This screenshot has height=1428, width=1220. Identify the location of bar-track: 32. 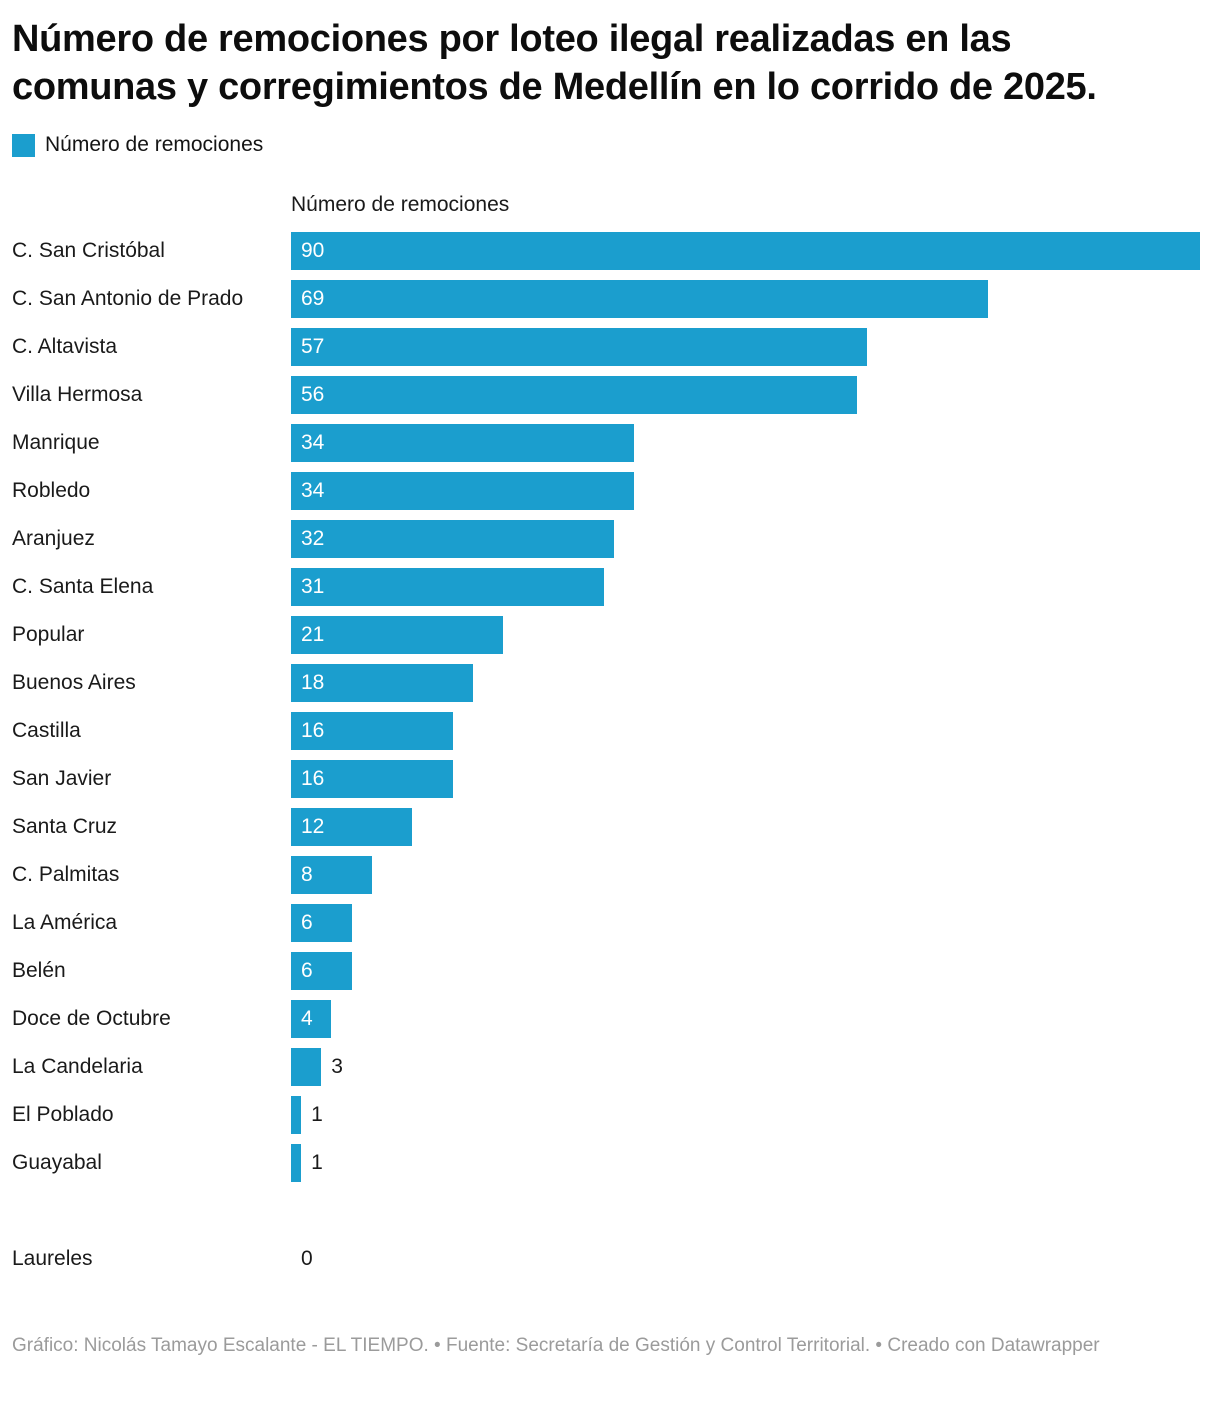
(745, 539).